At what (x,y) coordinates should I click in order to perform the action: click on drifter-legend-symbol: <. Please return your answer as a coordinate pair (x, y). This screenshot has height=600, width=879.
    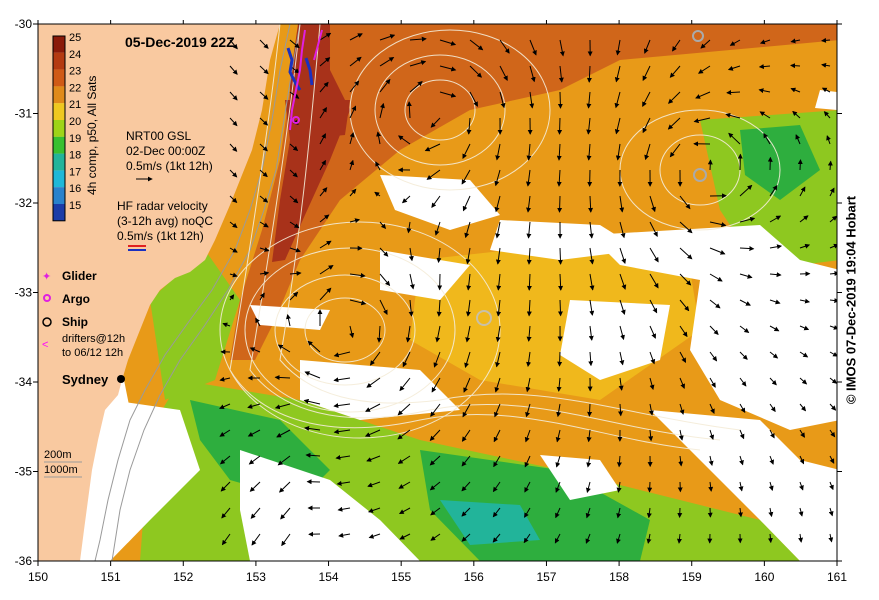
    Looking at the image, I should click on (45, 345).